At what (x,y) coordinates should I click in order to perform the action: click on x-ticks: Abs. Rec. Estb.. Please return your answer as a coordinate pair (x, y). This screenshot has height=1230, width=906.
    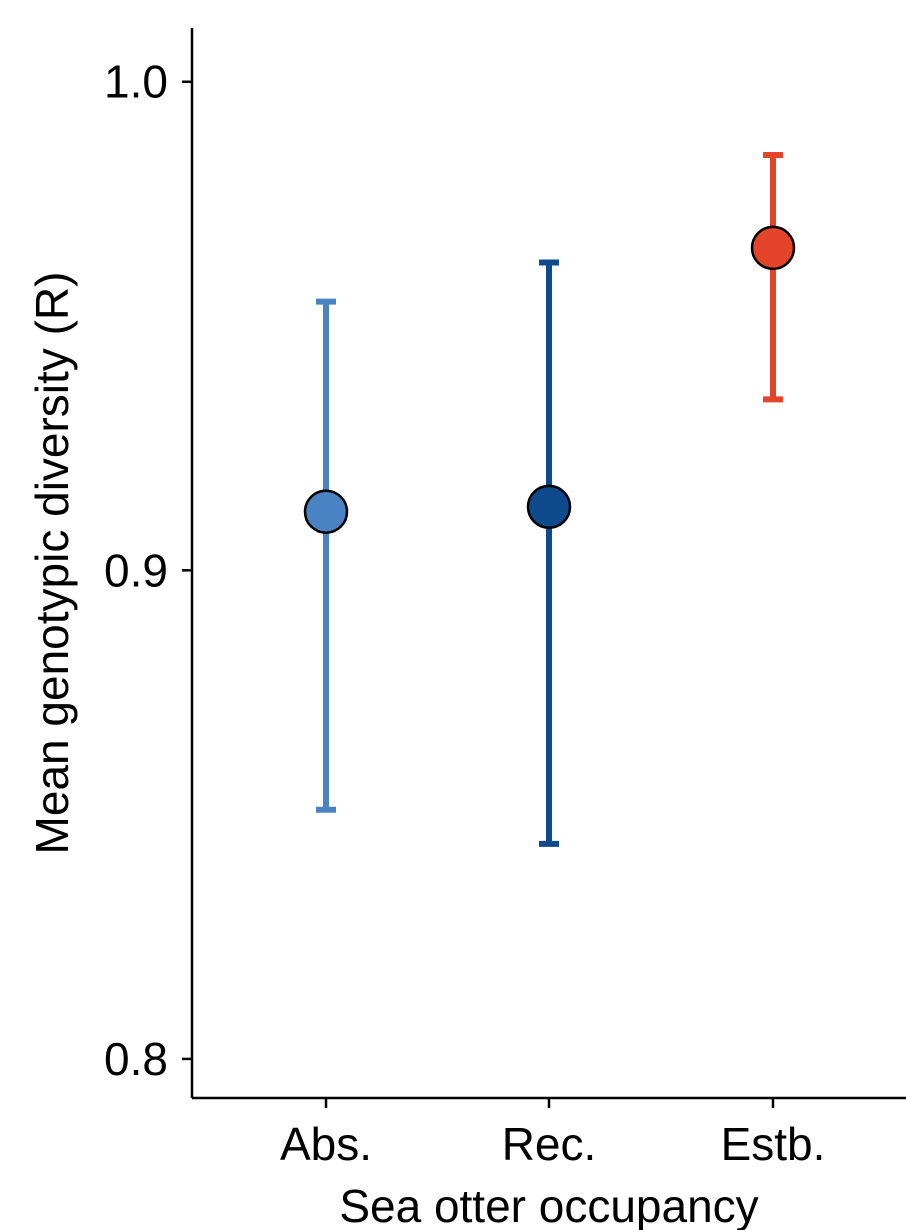
    Looking at the image, I should click on (552, 1134).